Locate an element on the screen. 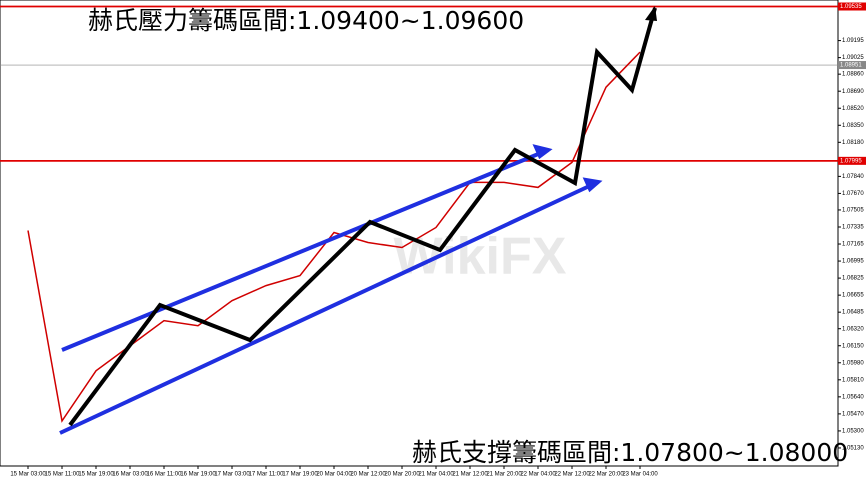  x-tick-label: 22 Mar 04:00 is located at coordinates (538, 475).